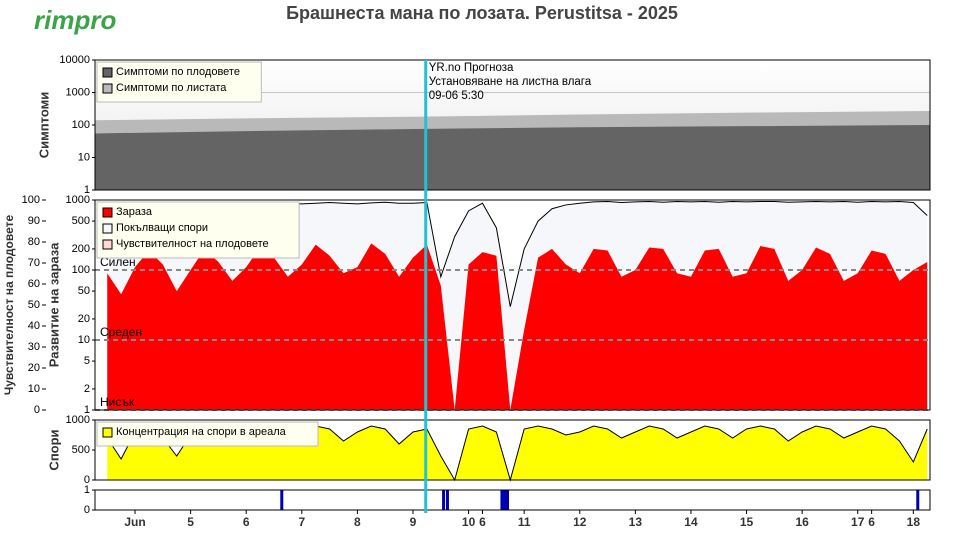 The width and height of the screenshot is (960, 535). Describe the element at coordinates (747, 522) in the screenshot. I see `x-tick-label: 15` at that location.